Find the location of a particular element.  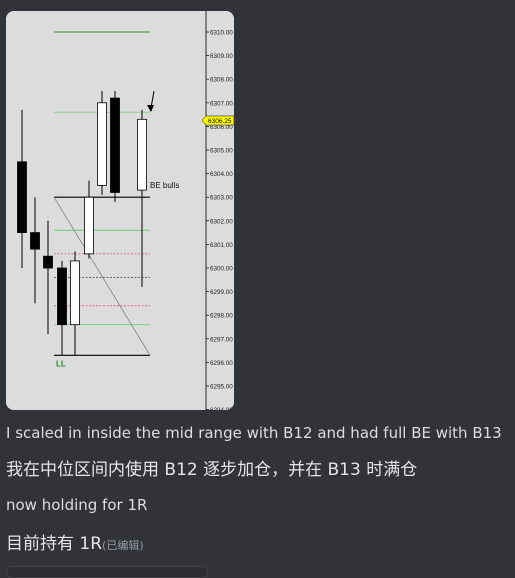

y-tick-label: 6310.00 is located at coordinates (221, 33).